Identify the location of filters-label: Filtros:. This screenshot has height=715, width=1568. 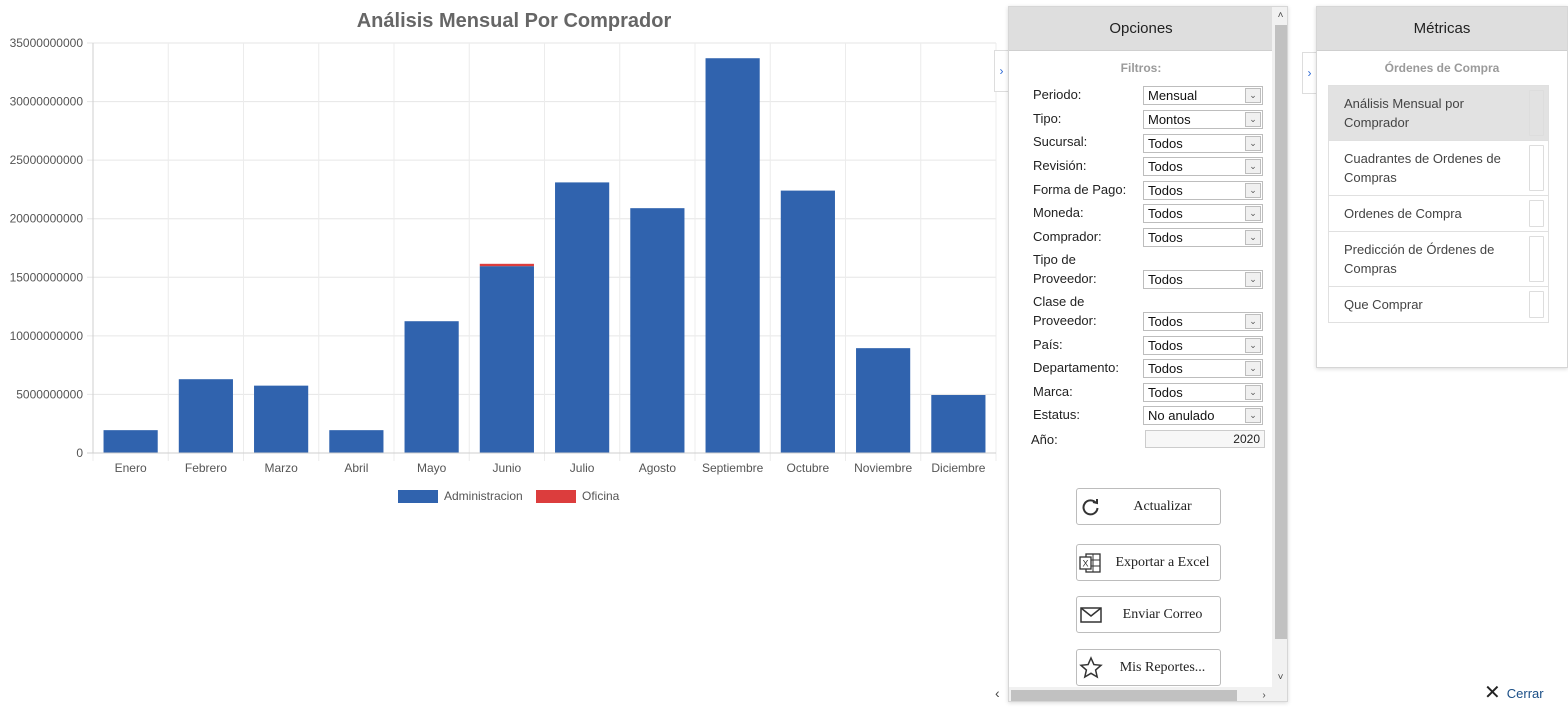
(1141, 68).